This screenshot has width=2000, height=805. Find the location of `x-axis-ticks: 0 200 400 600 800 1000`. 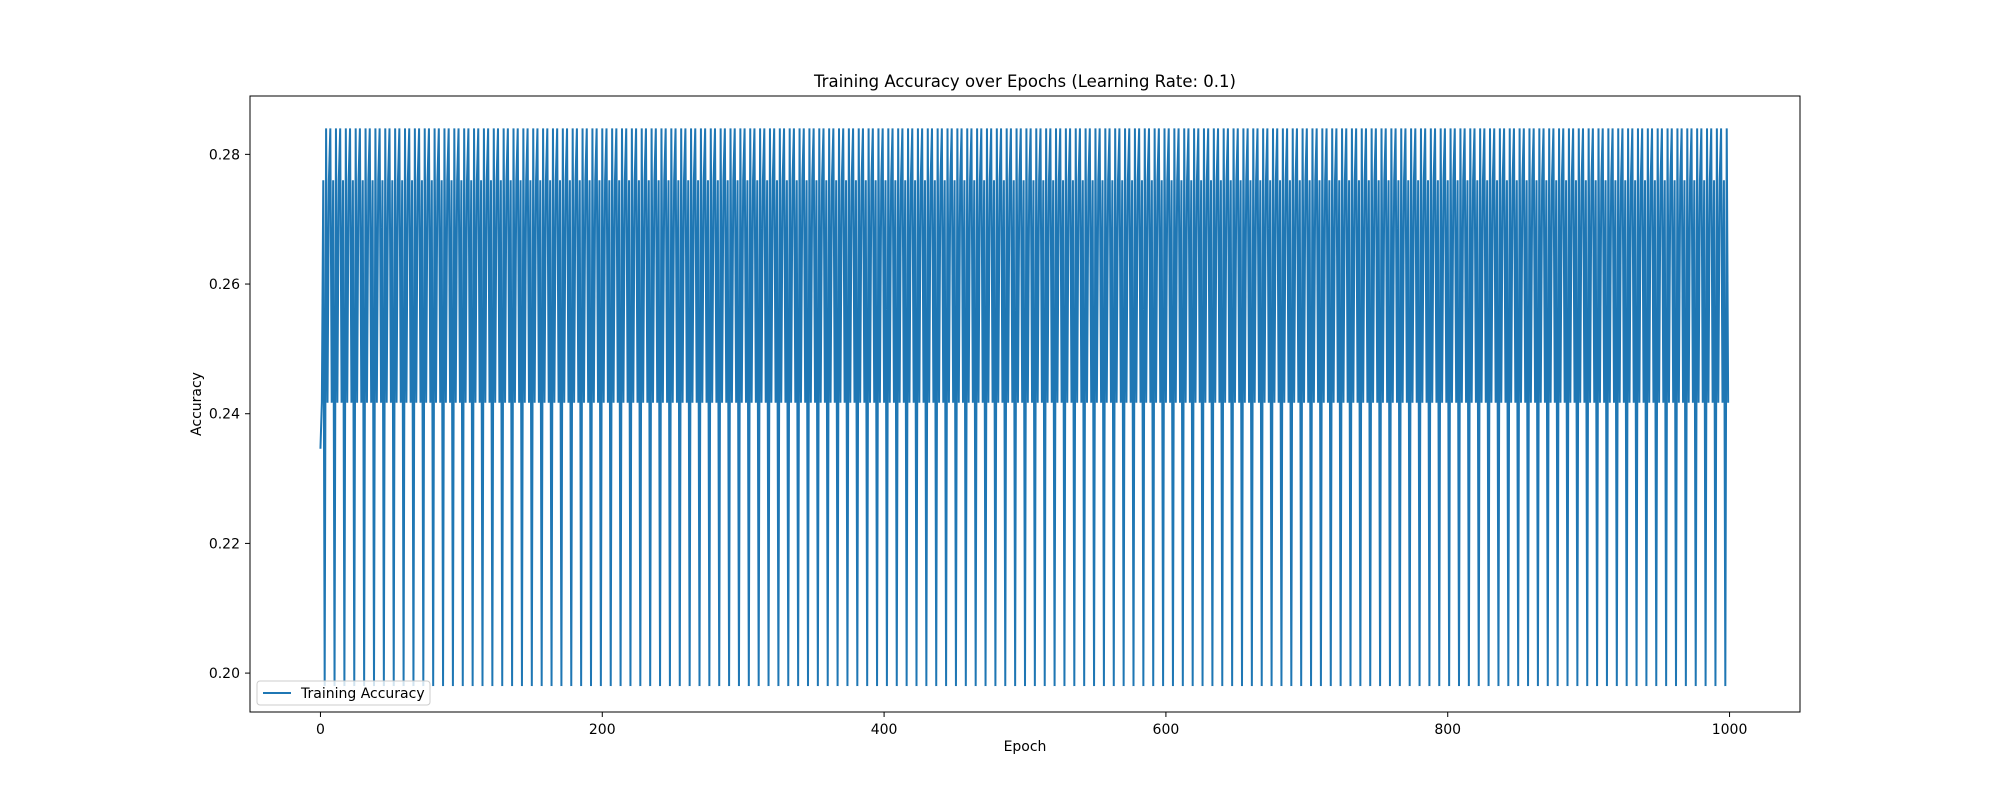

x-axis-ticks: 0 200 400 600 800 1000 is located at coordinates (1031, 725).